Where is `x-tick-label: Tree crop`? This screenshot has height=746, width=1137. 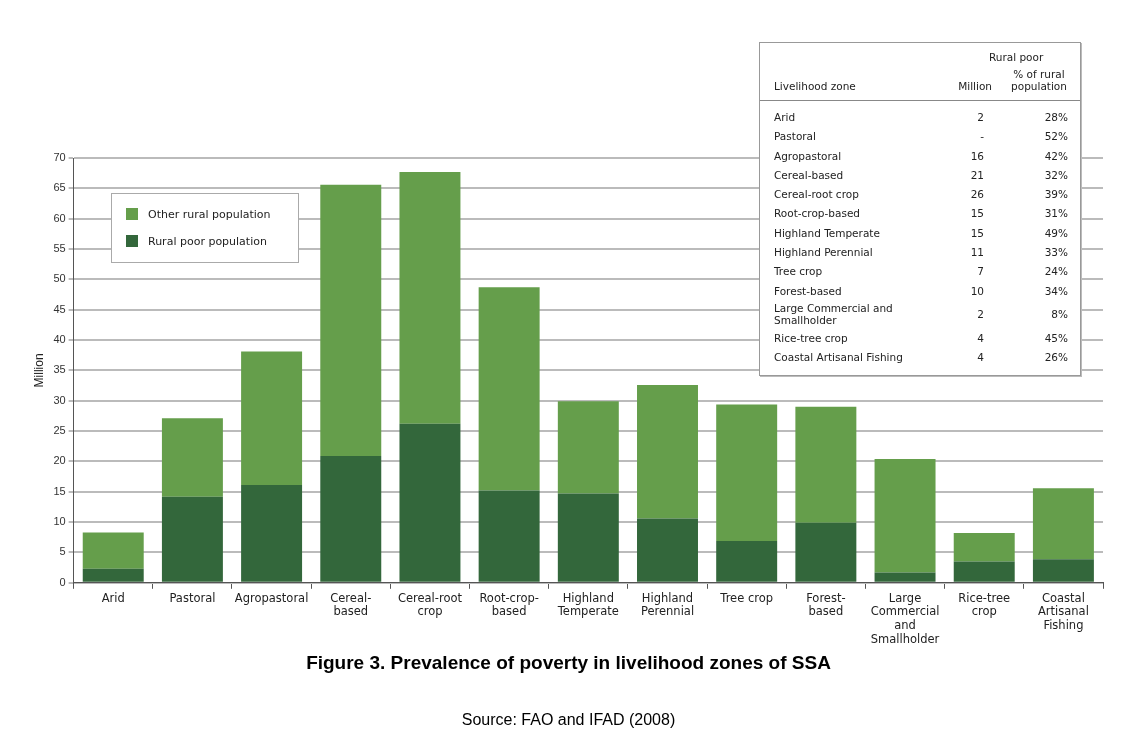 x-tick-label: Tree crop is located at coordinates (746, 597).